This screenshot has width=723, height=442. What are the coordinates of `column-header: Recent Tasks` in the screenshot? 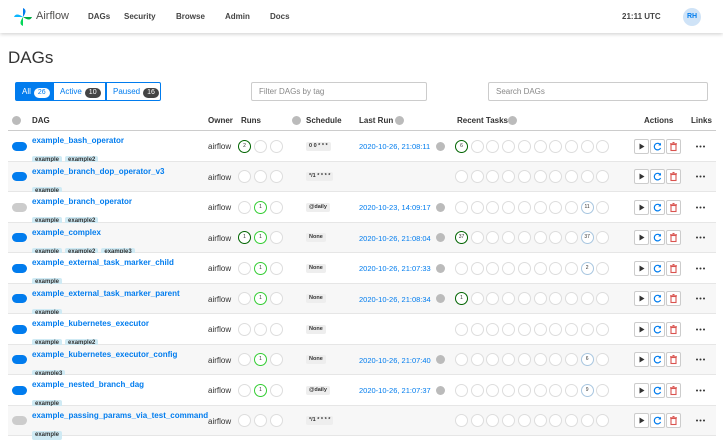 It's located at (482, 120).